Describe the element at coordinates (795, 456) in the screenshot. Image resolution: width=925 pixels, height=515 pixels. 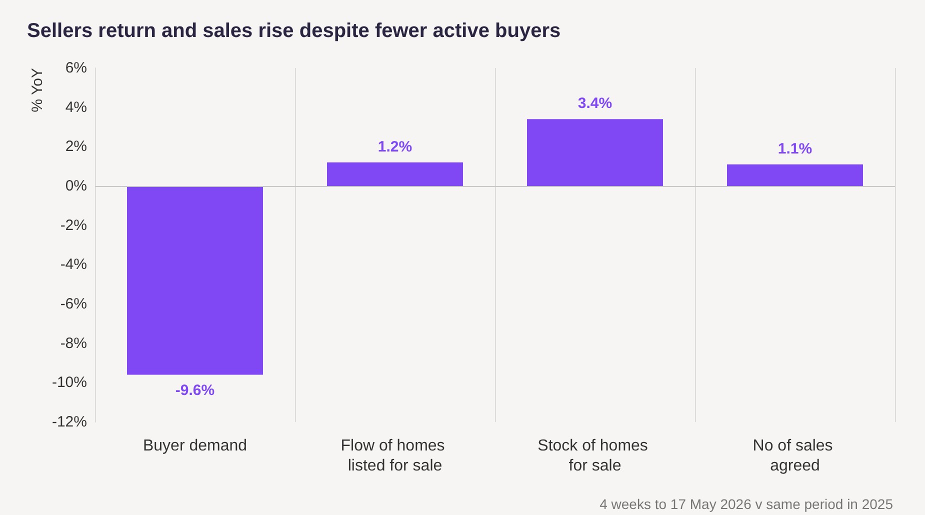
I see `x-tick-label: No of sales agreed` at that location.